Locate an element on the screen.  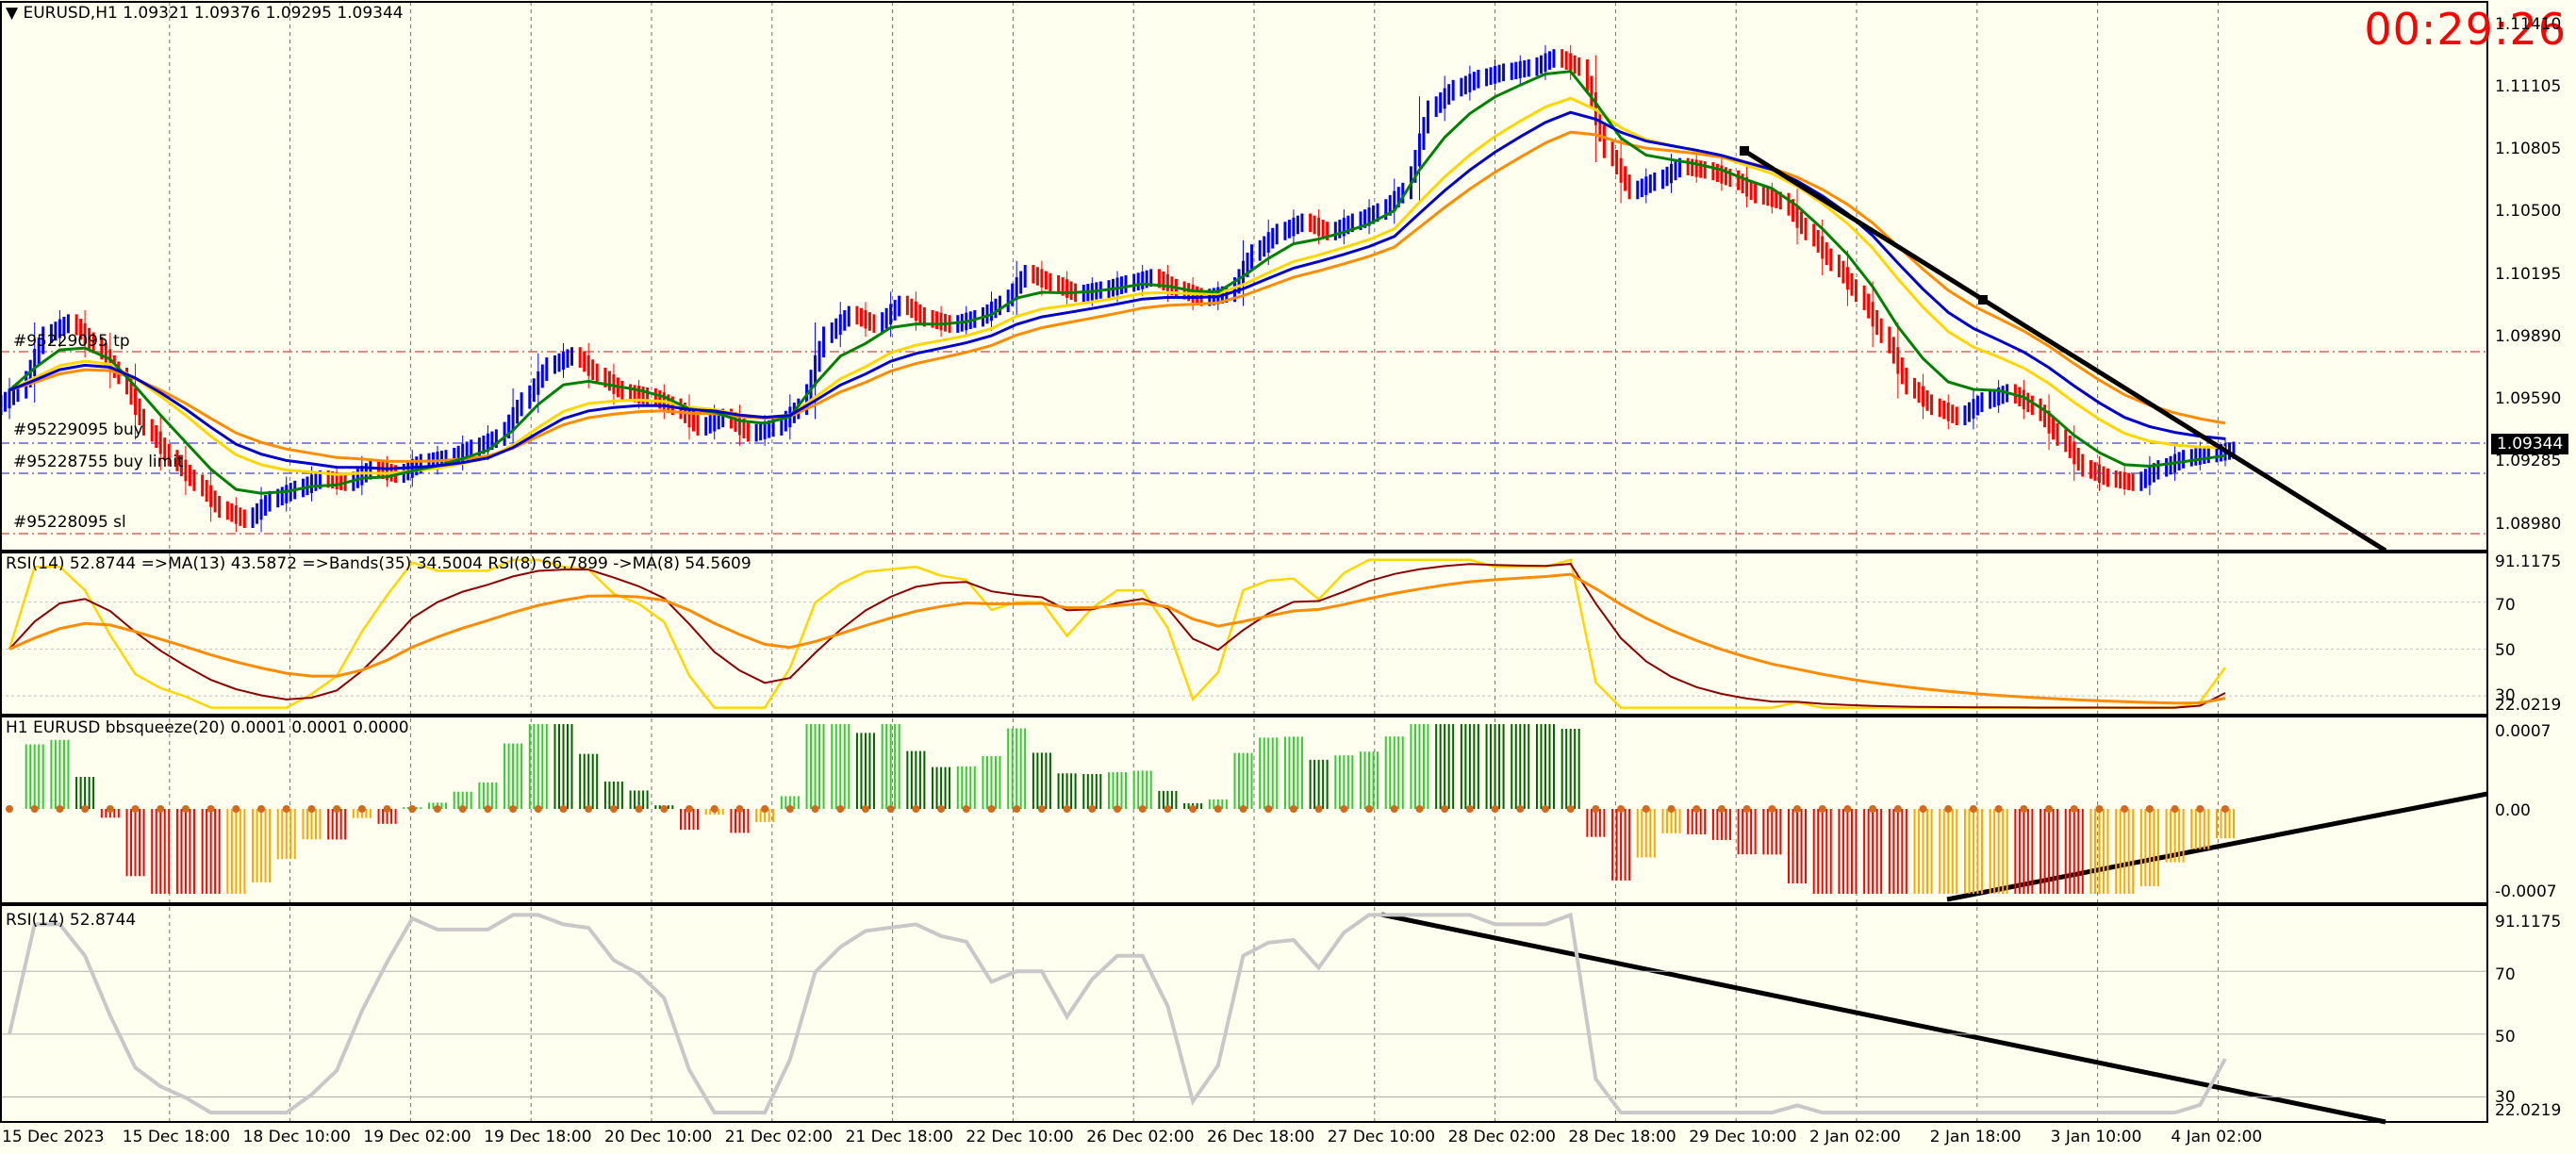
order-buy-limit-label: #95228755 buy limit is located at coordinates (98, 462).